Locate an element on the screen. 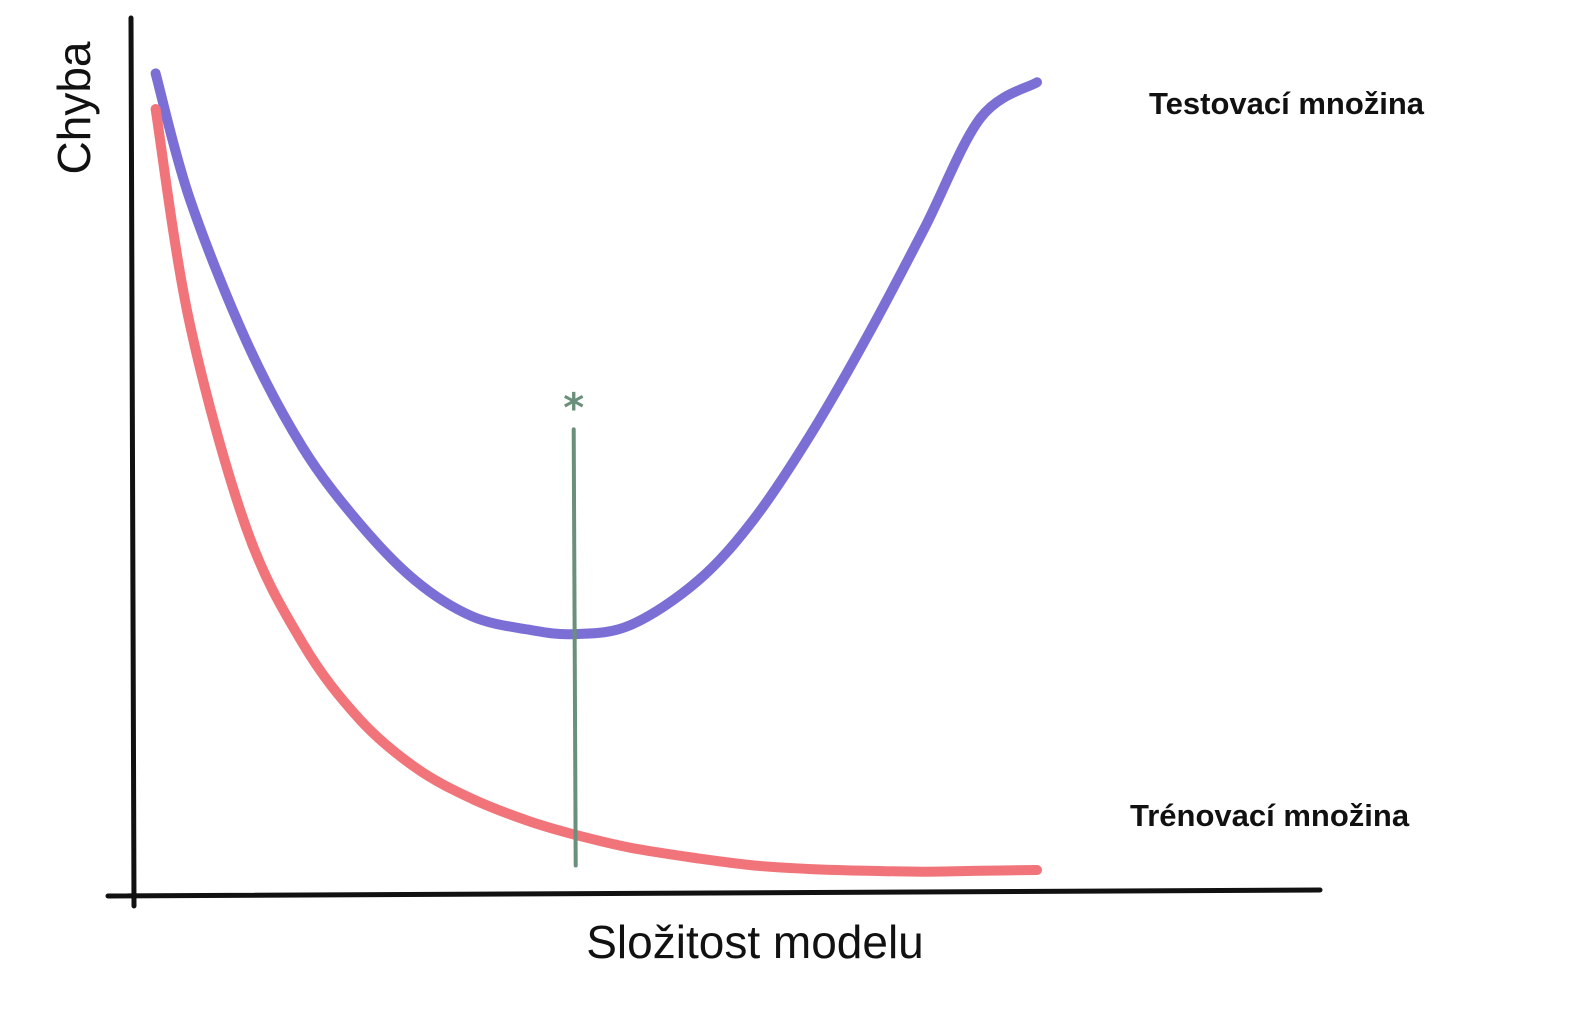 This screenshot has height=1011, width=1579. y-axis-title: Chyba is located at coordinates (74, 107).